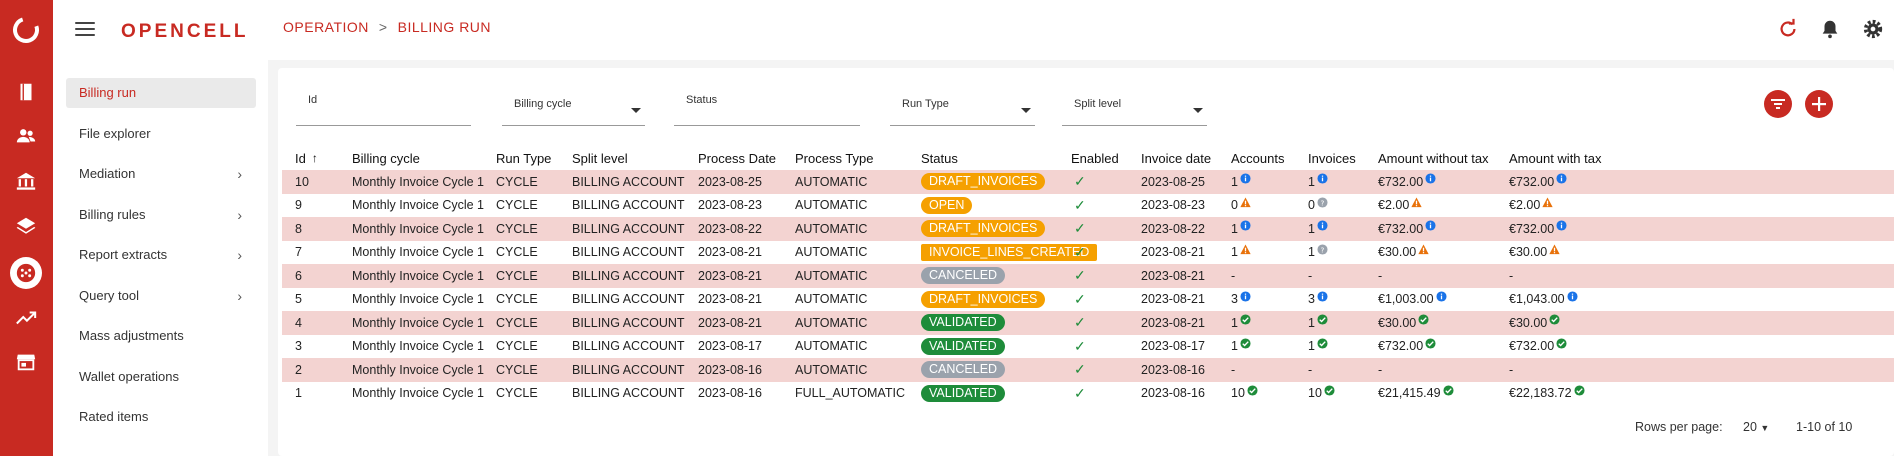 This screenshot has width=1894, height=456. What do you see at coordinates (963, 276) in the screenshot?
I see `cell-status: CANCELED` at bounding box center [963, 276].